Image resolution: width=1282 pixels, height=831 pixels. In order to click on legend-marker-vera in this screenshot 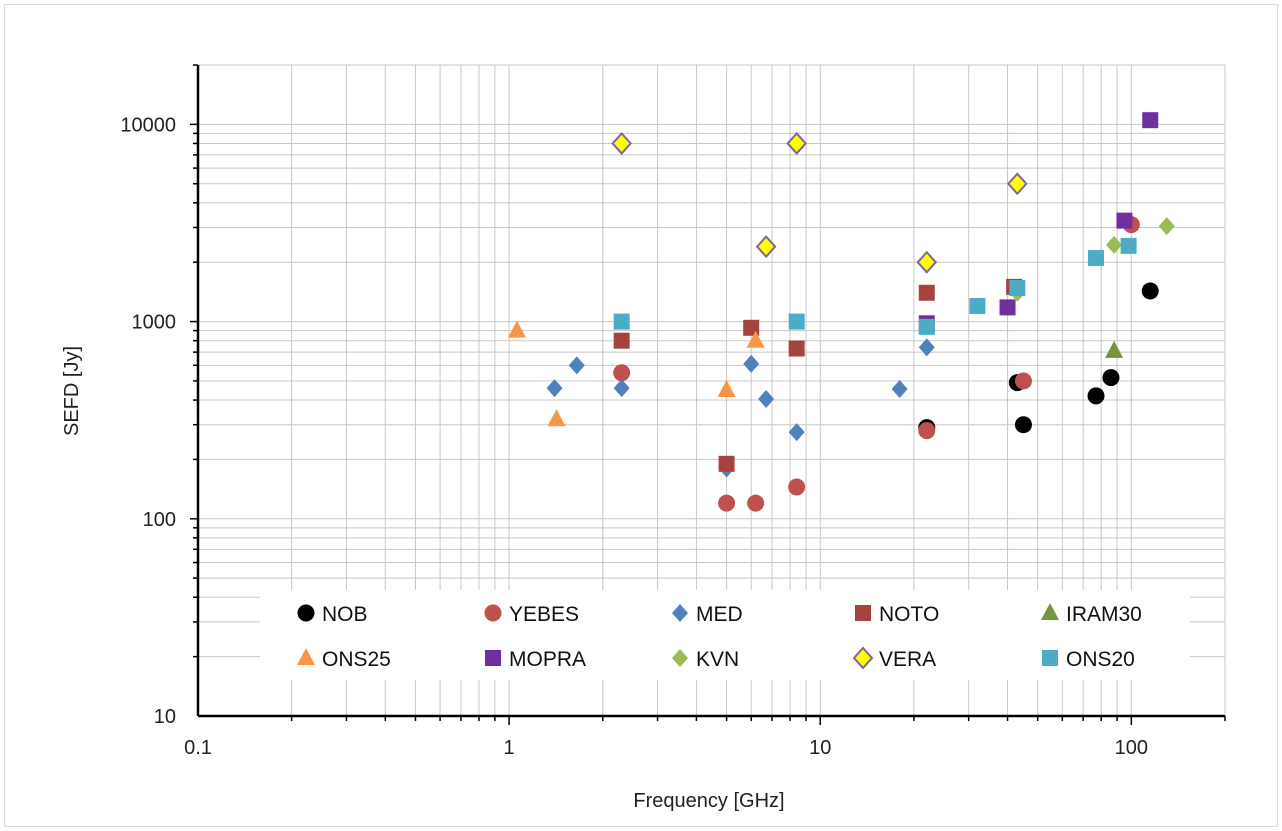, I will do `click(863, 658)`.